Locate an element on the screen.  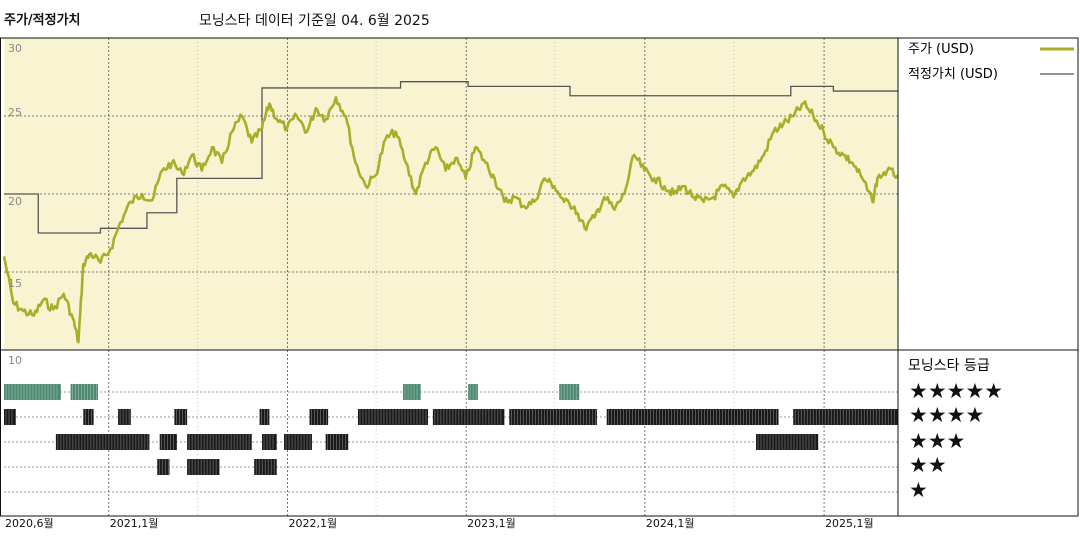
x-tick-label: 2023,1월 is located at coordinates (491, 523).